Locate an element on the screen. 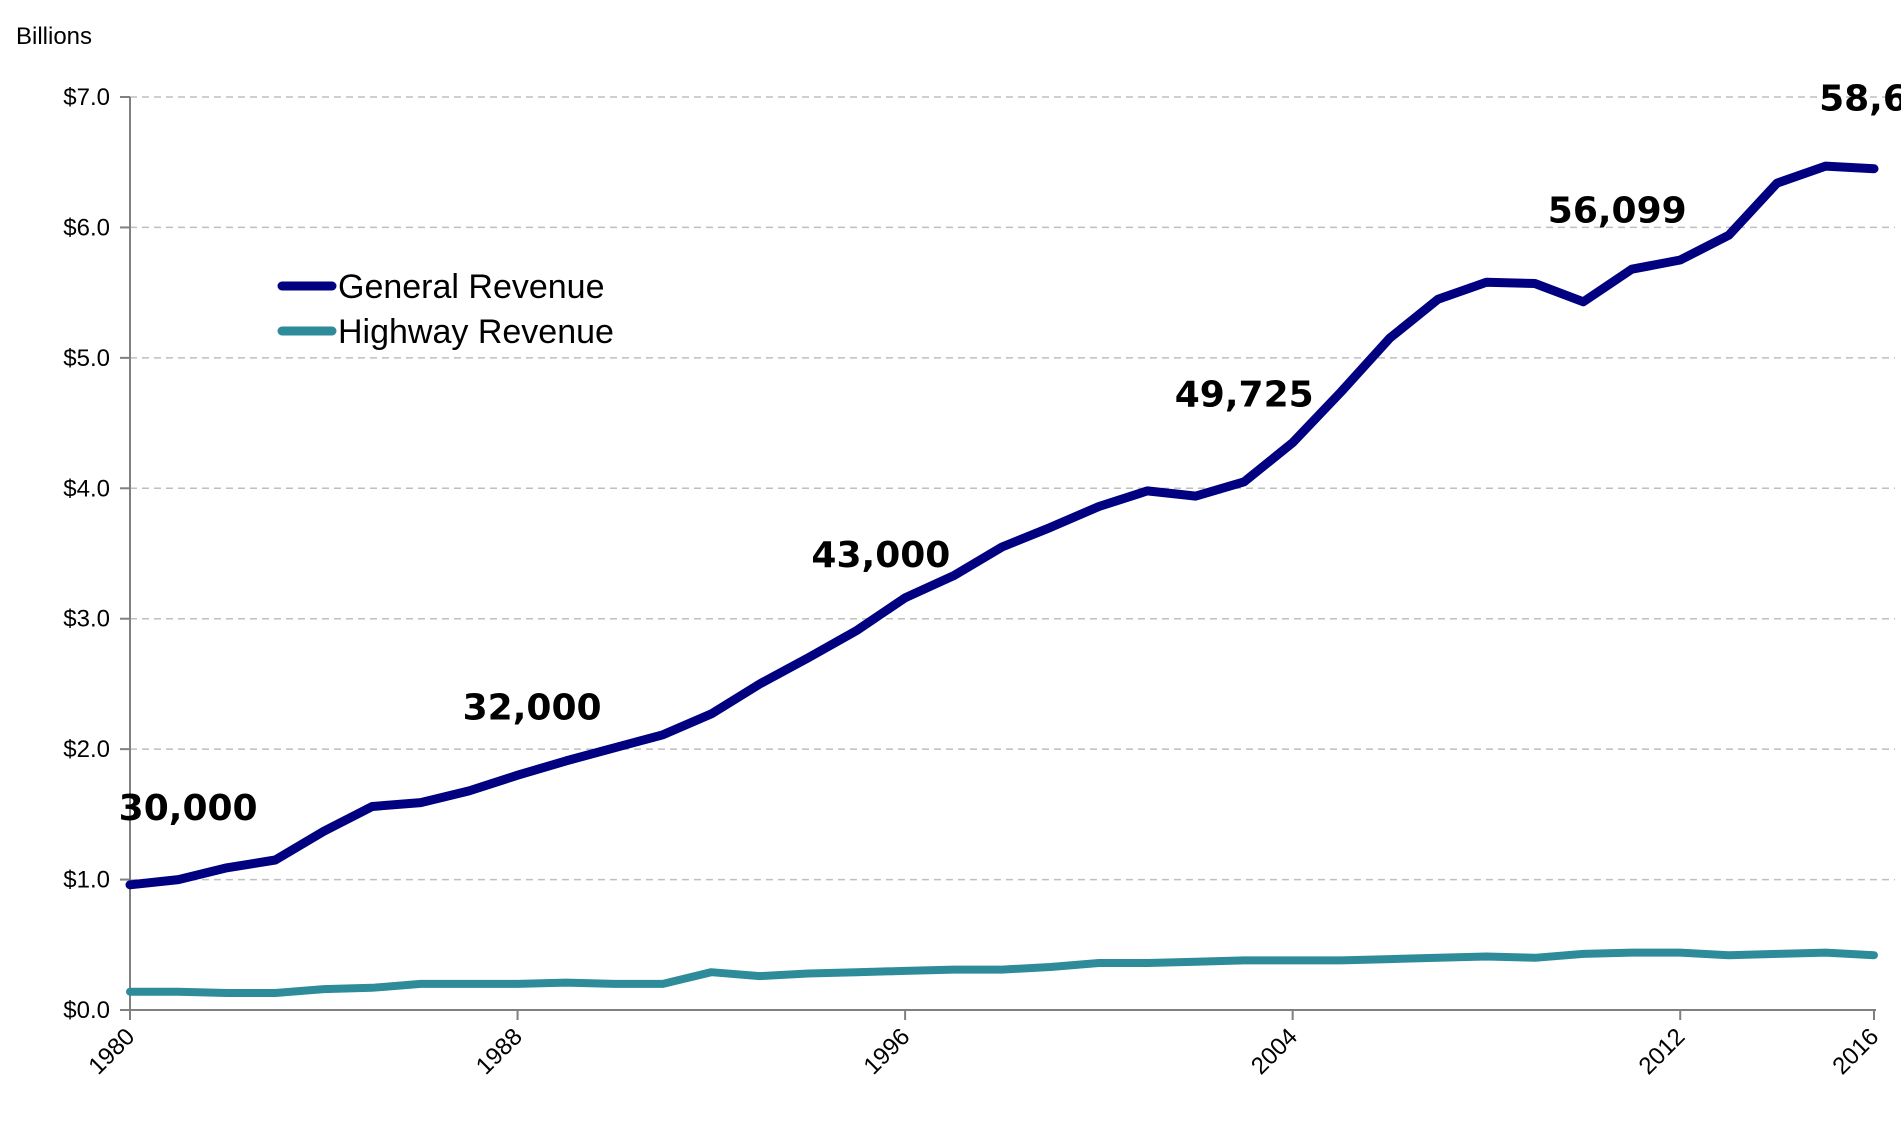 The height and width of the screenshot is (1132, 1901). y-tick-label: $0.0 is located at coordinates (86, 1010).